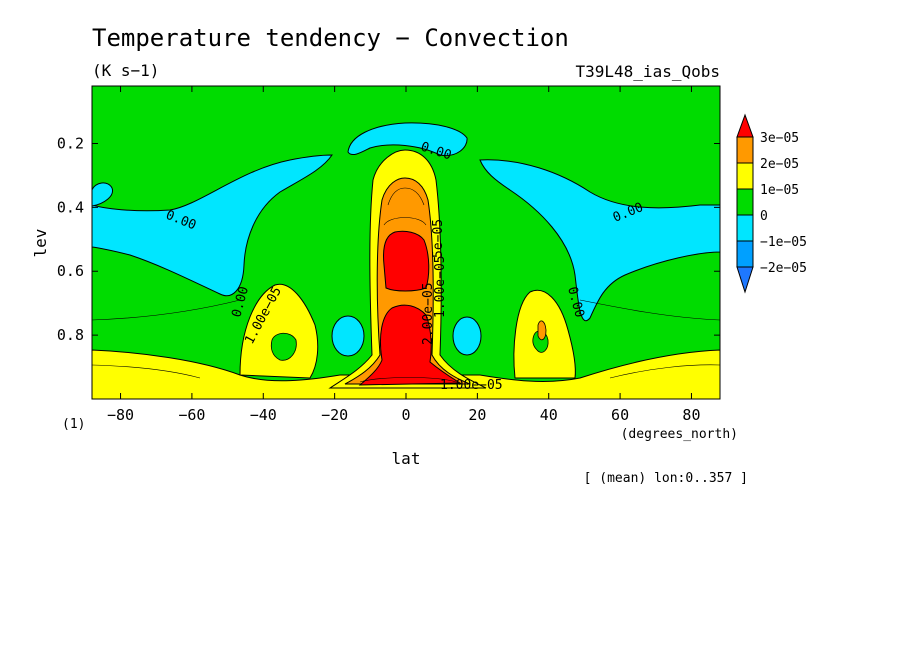 The image size is (904, 654). What do you see at coordinates (779, 190) in the screenshot?
I see `colorbar-label: 1e−05` at bounding box center [779, 190].